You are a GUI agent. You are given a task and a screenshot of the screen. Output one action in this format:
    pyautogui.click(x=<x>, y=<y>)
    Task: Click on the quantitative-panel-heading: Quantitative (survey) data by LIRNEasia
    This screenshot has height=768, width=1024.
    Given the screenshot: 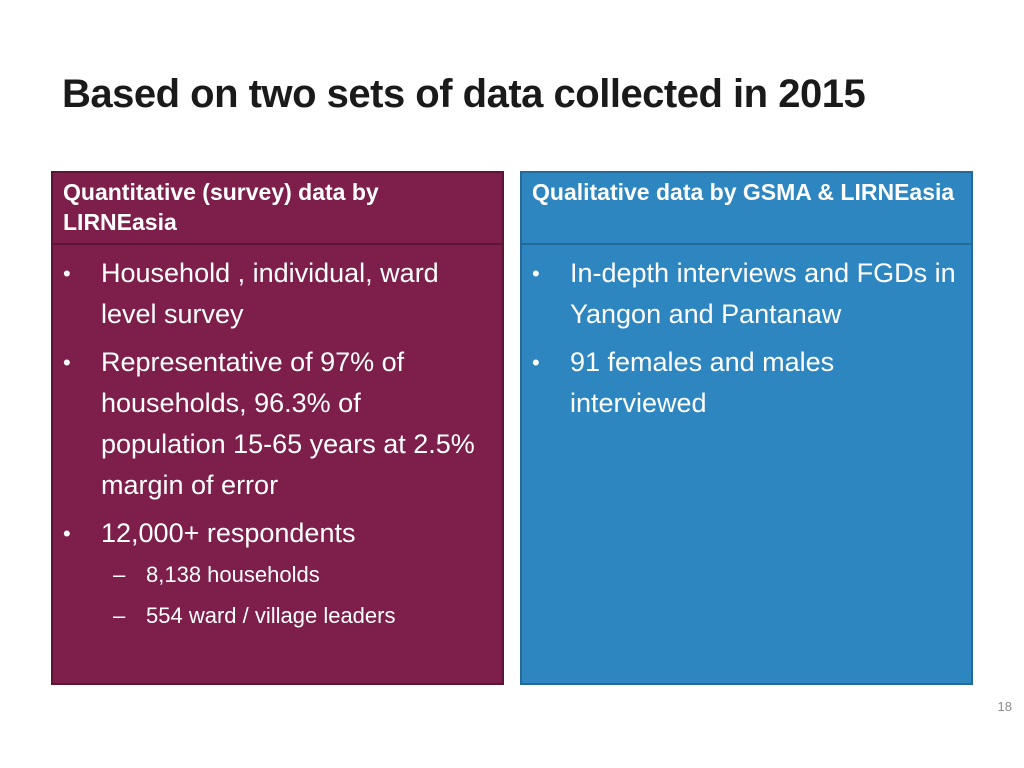 What is the action you would take?
    pyautogui.click(x=277, y=209)
    